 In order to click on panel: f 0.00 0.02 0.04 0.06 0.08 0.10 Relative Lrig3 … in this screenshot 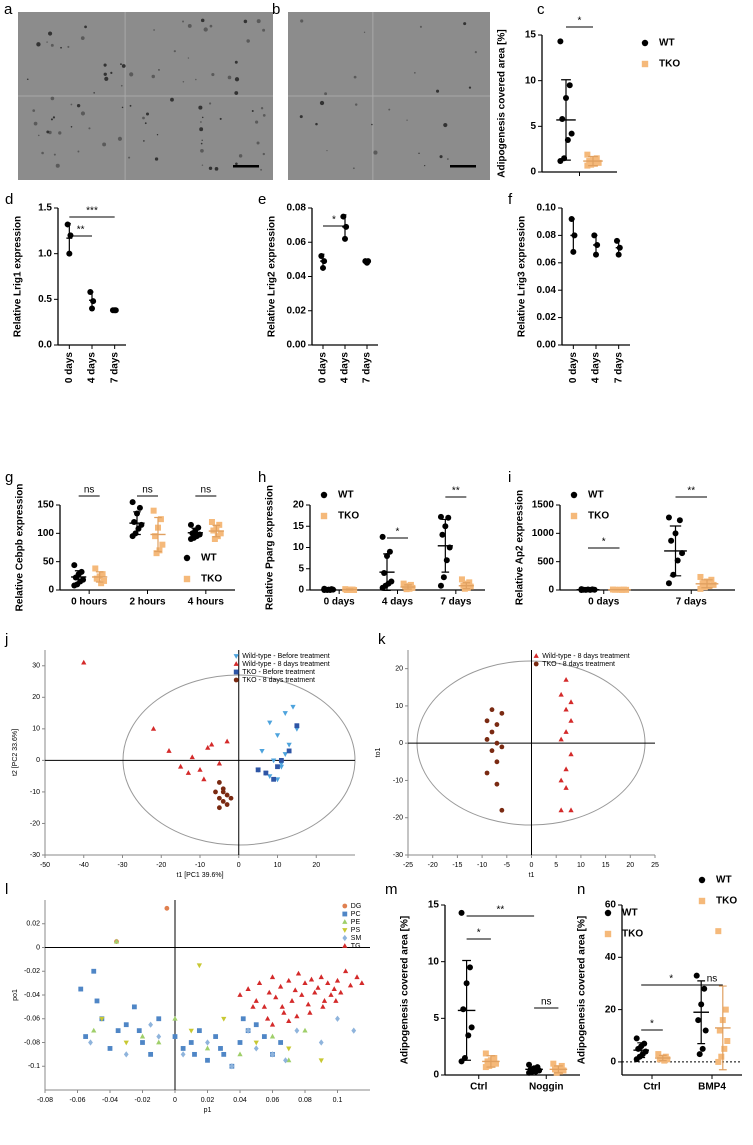, I will do `click(569, 287)`.